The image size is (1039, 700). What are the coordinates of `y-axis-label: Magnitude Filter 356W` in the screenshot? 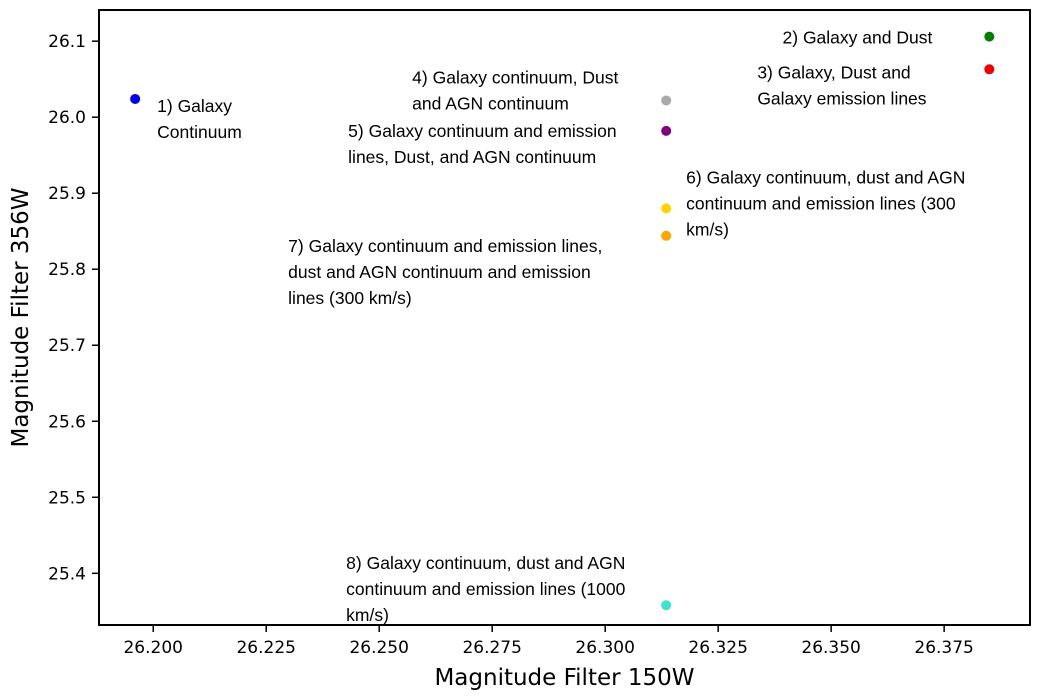 It's located at (21, 317).